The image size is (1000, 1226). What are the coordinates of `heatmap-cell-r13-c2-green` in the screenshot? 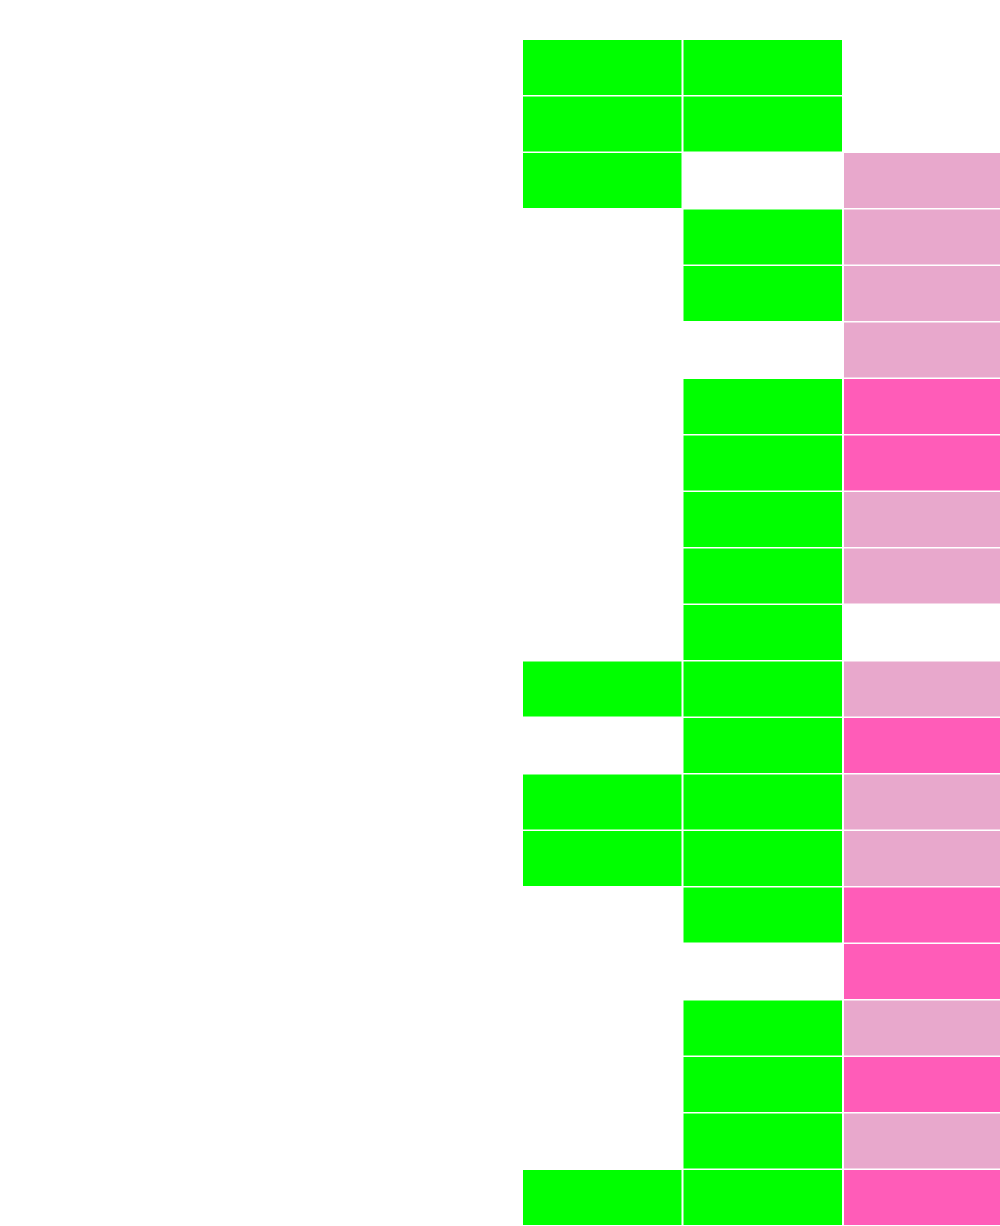 It's located at (762, 745).